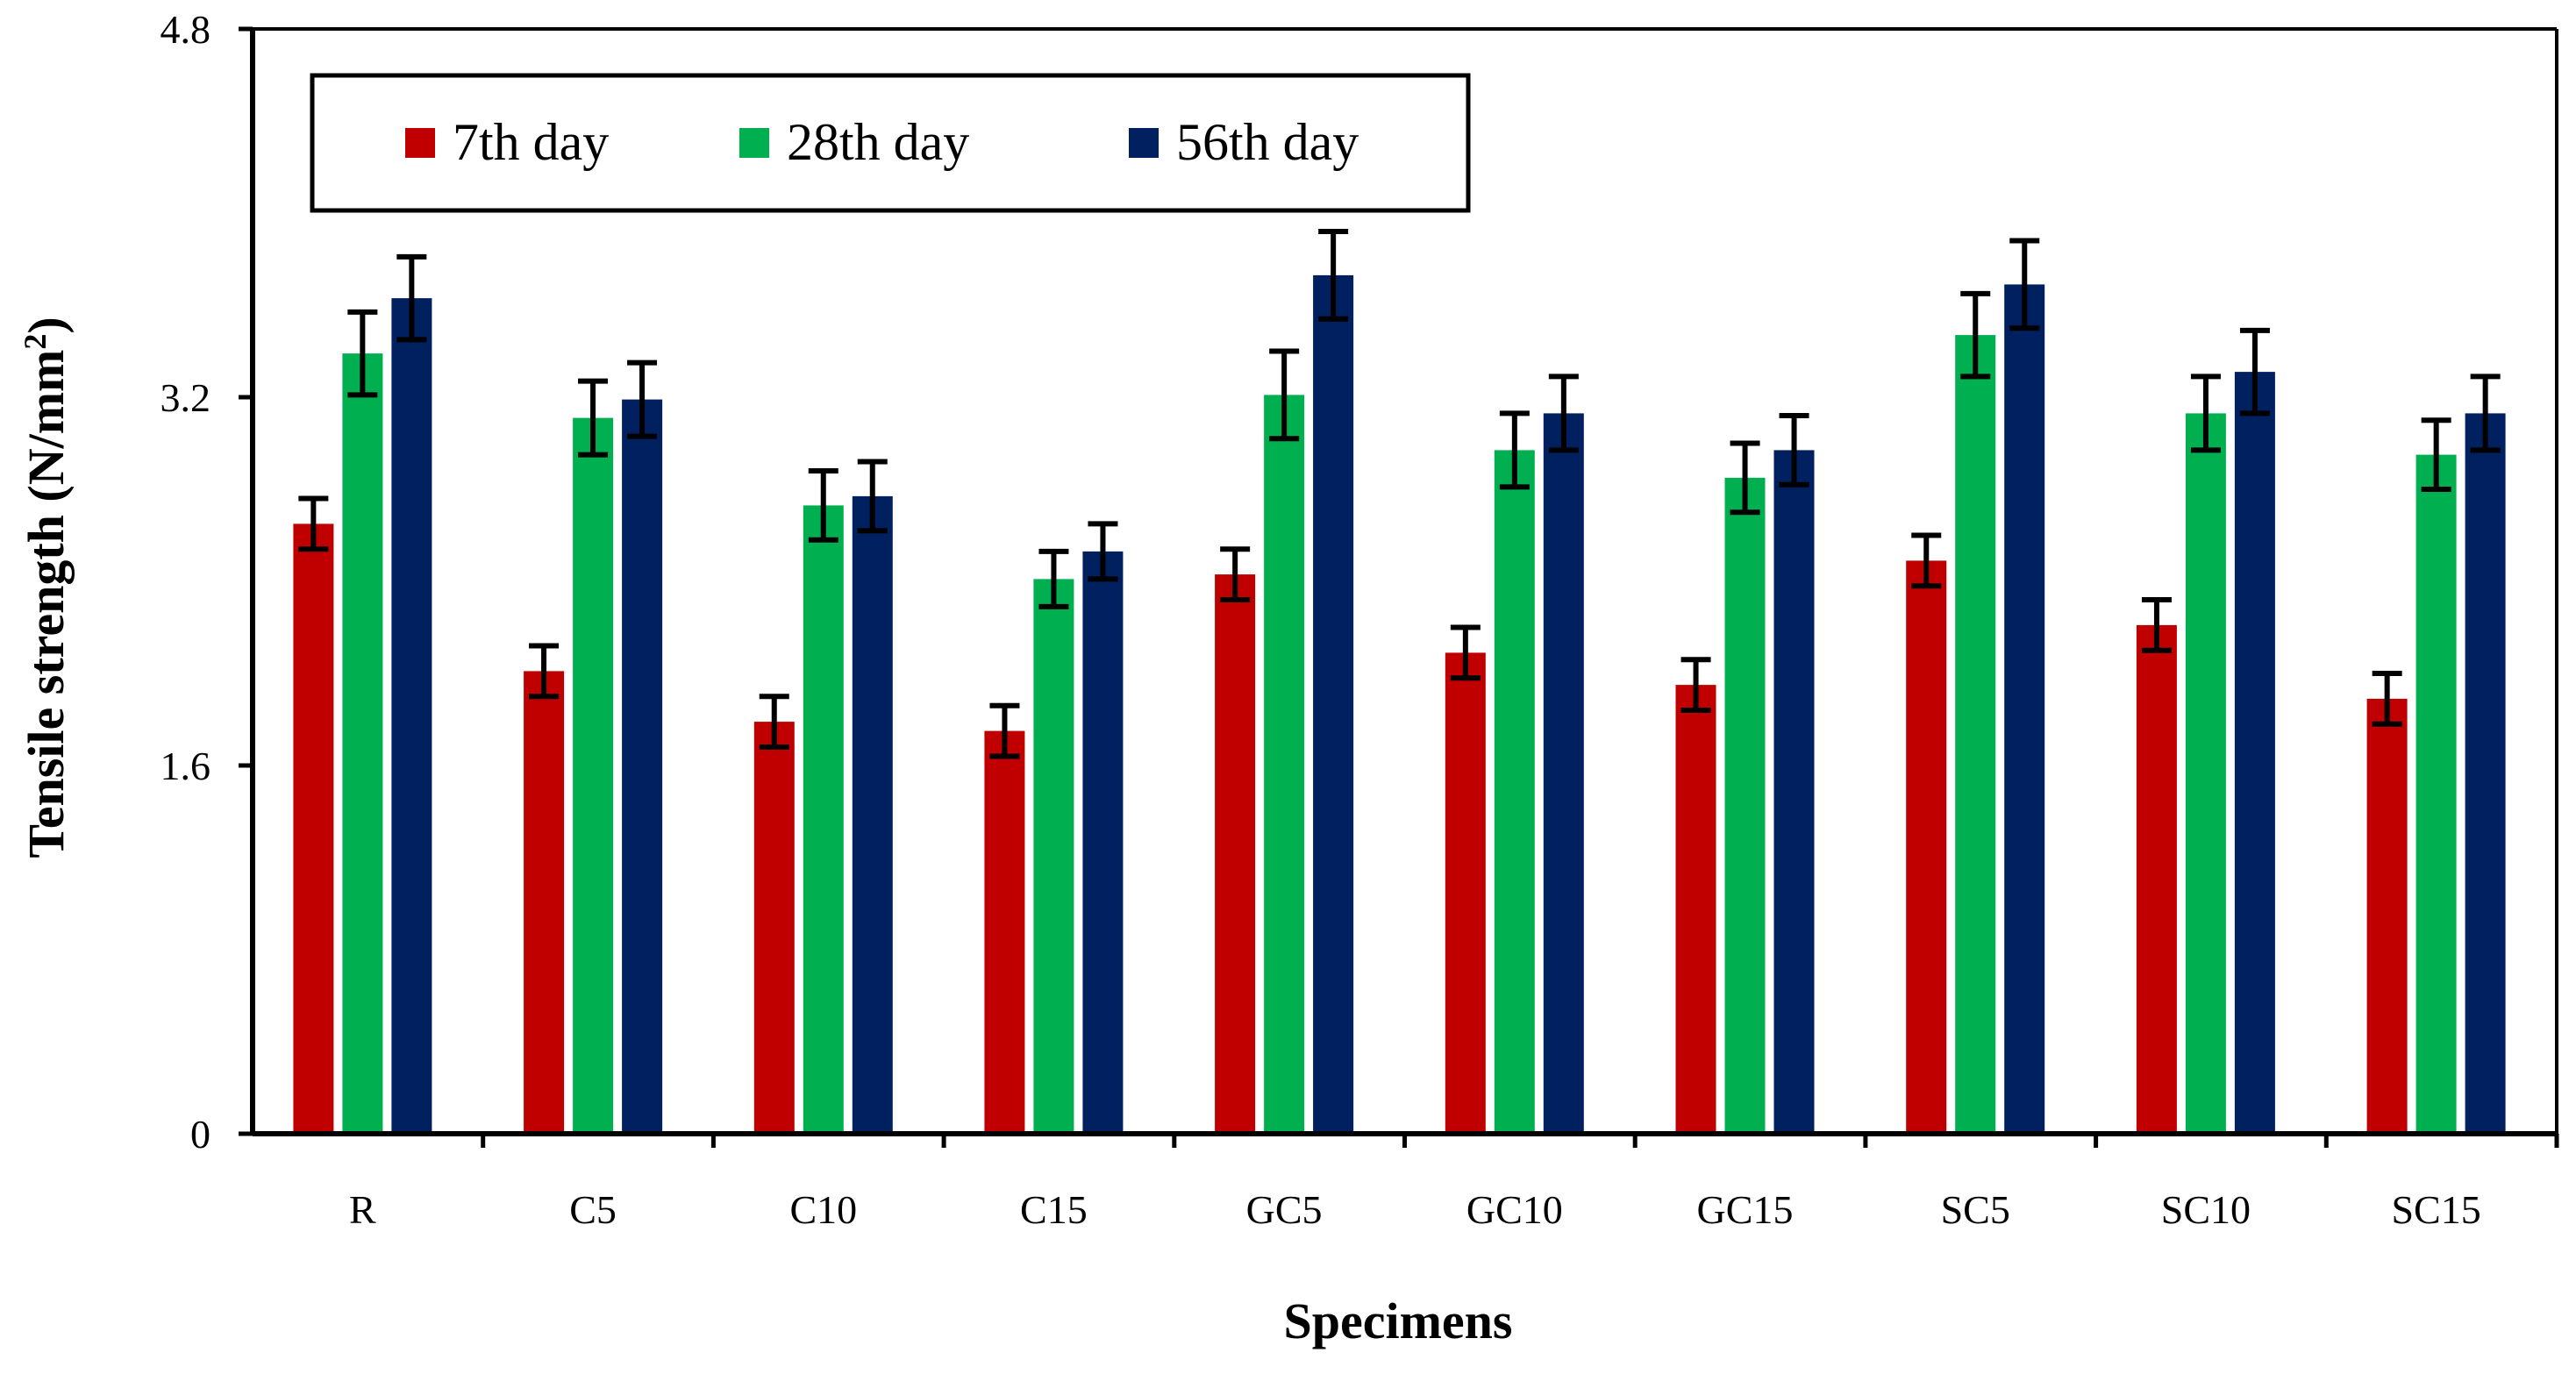  I want to click on error-bar-gc10-56th-day, so click(1564, 413).